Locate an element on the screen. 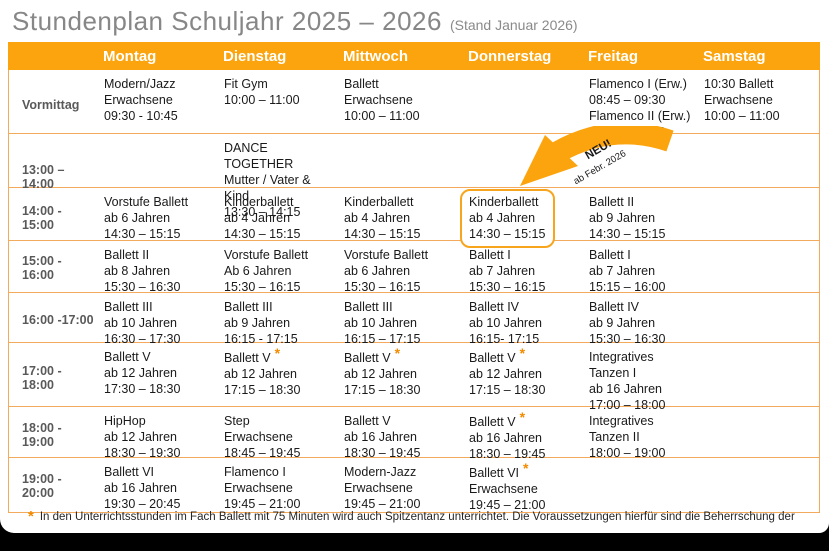 The height and width of the screenshot is (551, 829). cell-line: Modern/Jazz is located at coordinates (140, 84).